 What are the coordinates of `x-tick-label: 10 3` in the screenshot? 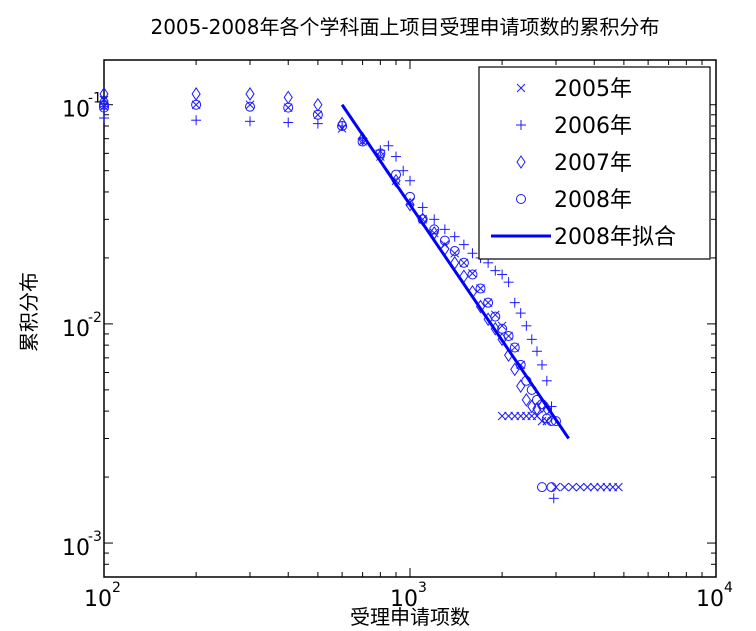 It's located at (408, 596).